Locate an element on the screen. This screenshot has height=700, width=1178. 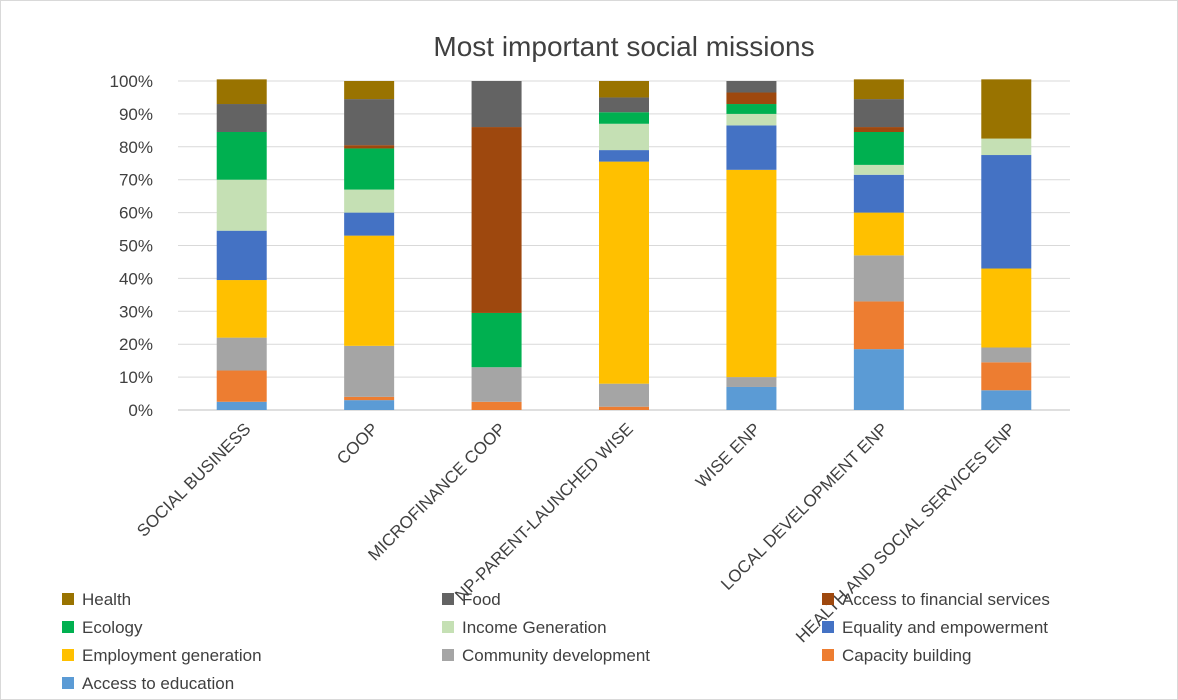
legend-item-access-to-financial-services: Access to financial services is located at coordinates (936, 599).